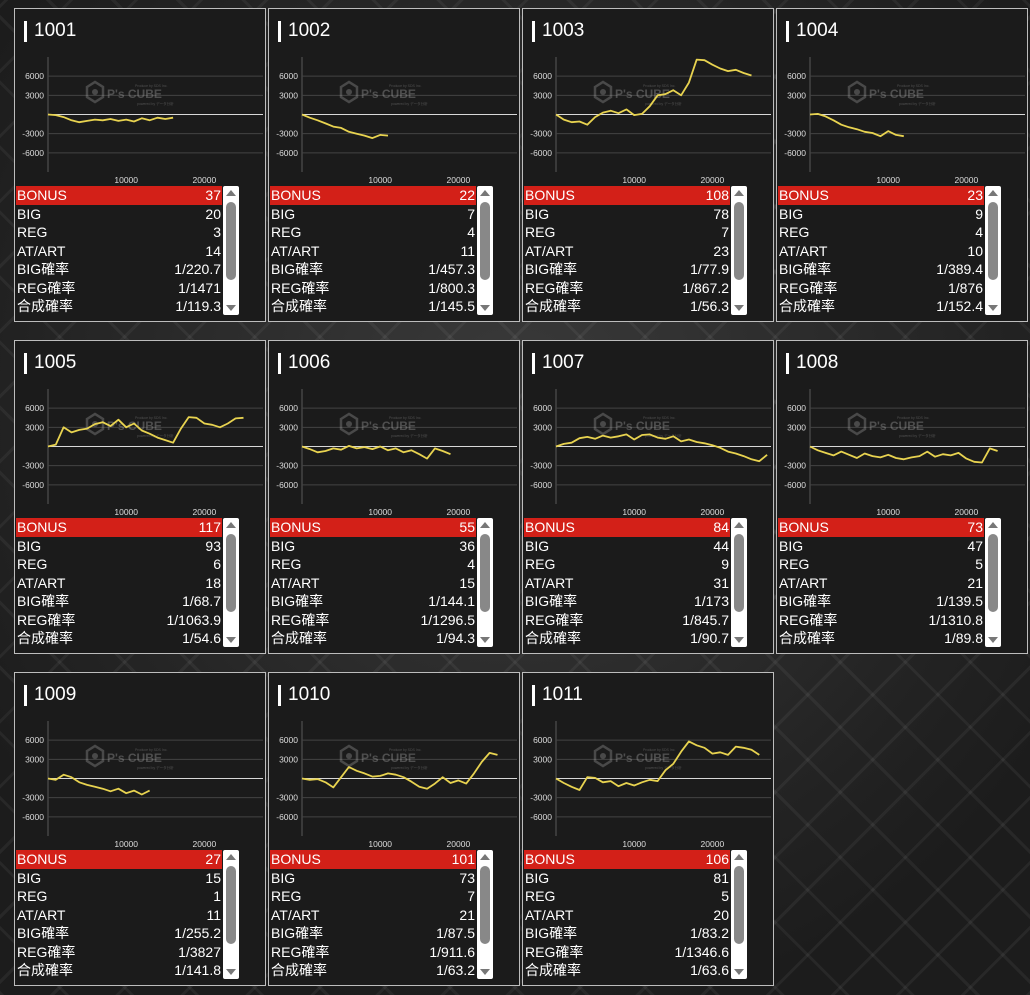 Image resolution: width=1030 pixels, height=995 pixels. Describe the element at coordinates (304, 363) in the screenshot. I see `card-header: 1006` at that location.